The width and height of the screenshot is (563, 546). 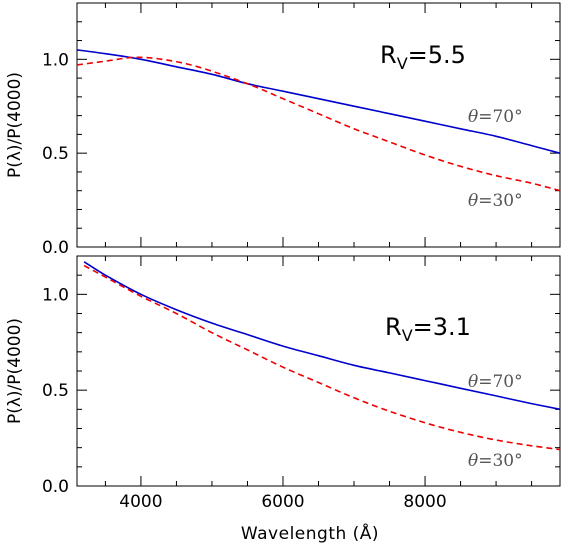 I want to click on annotation-rv-bottom: RV=3.1, so click(x=428, y=329).